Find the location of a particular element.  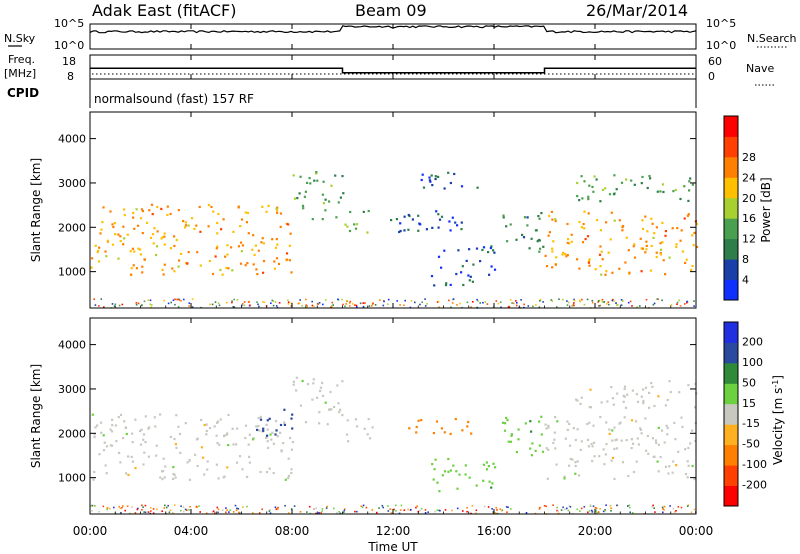

beam-label: Beam 09 is located at coordinates (391, 10).